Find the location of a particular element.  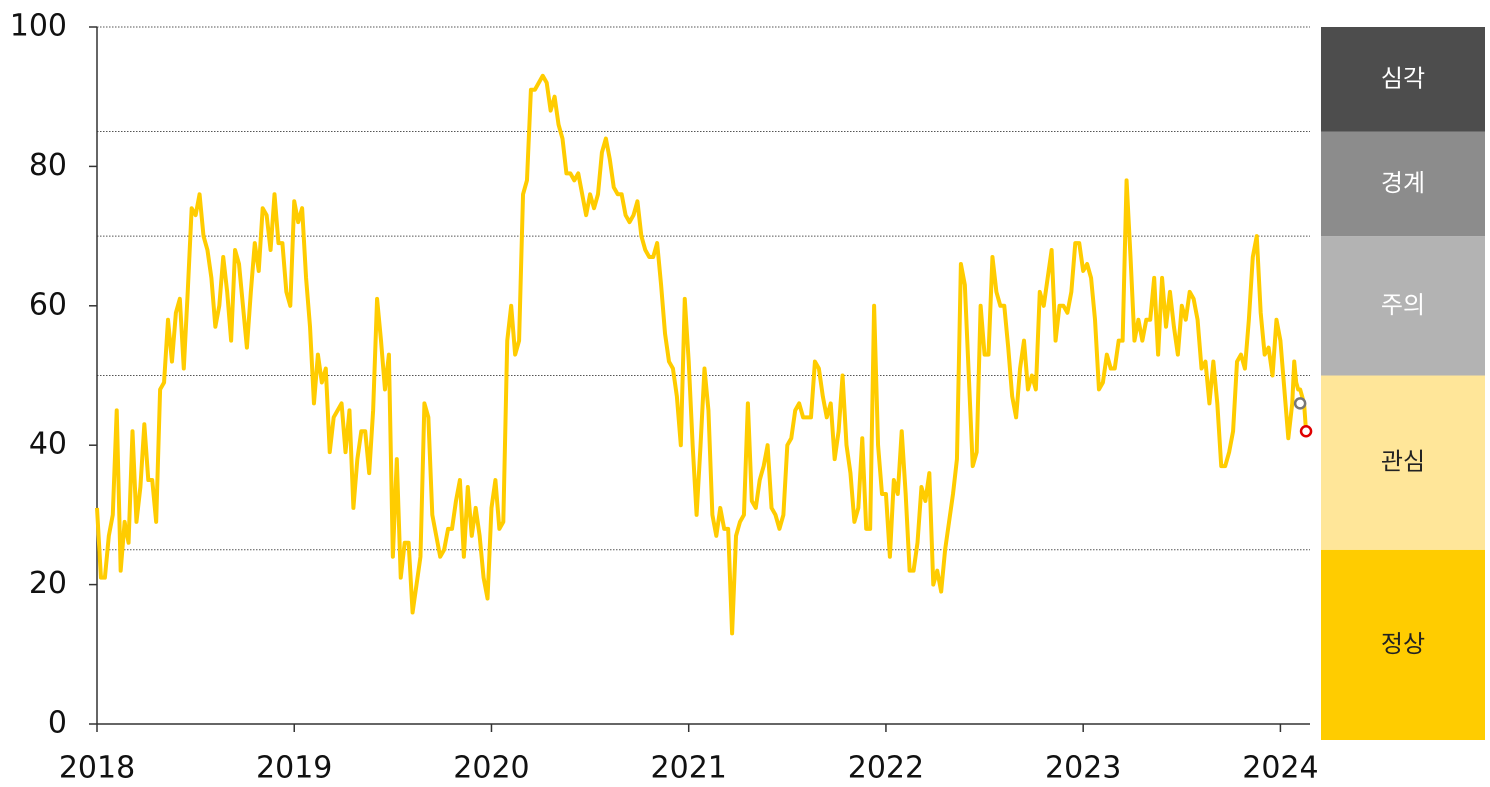

x-tick-label: 2023 is located at coordinates (1083, 768).